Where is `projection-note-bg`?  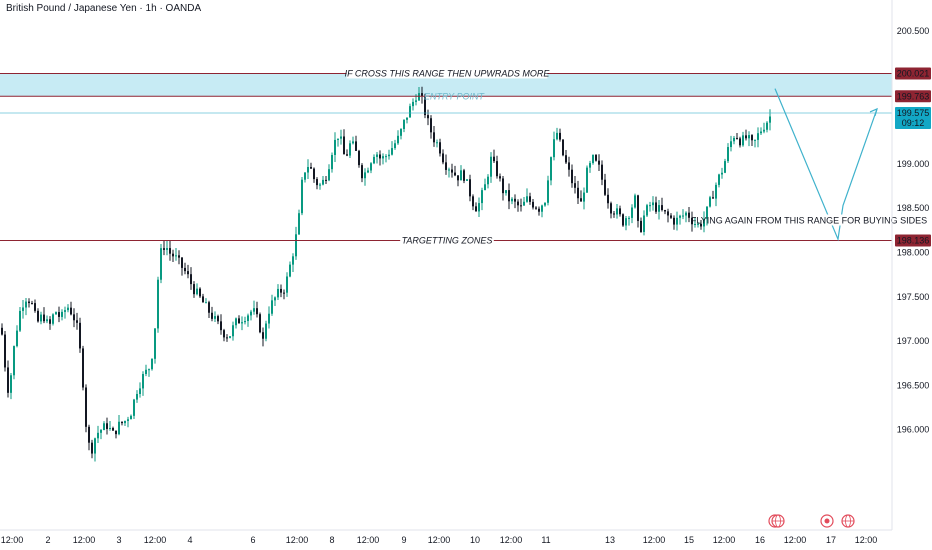 projection-note-bg is located at coordinates (809, 220).